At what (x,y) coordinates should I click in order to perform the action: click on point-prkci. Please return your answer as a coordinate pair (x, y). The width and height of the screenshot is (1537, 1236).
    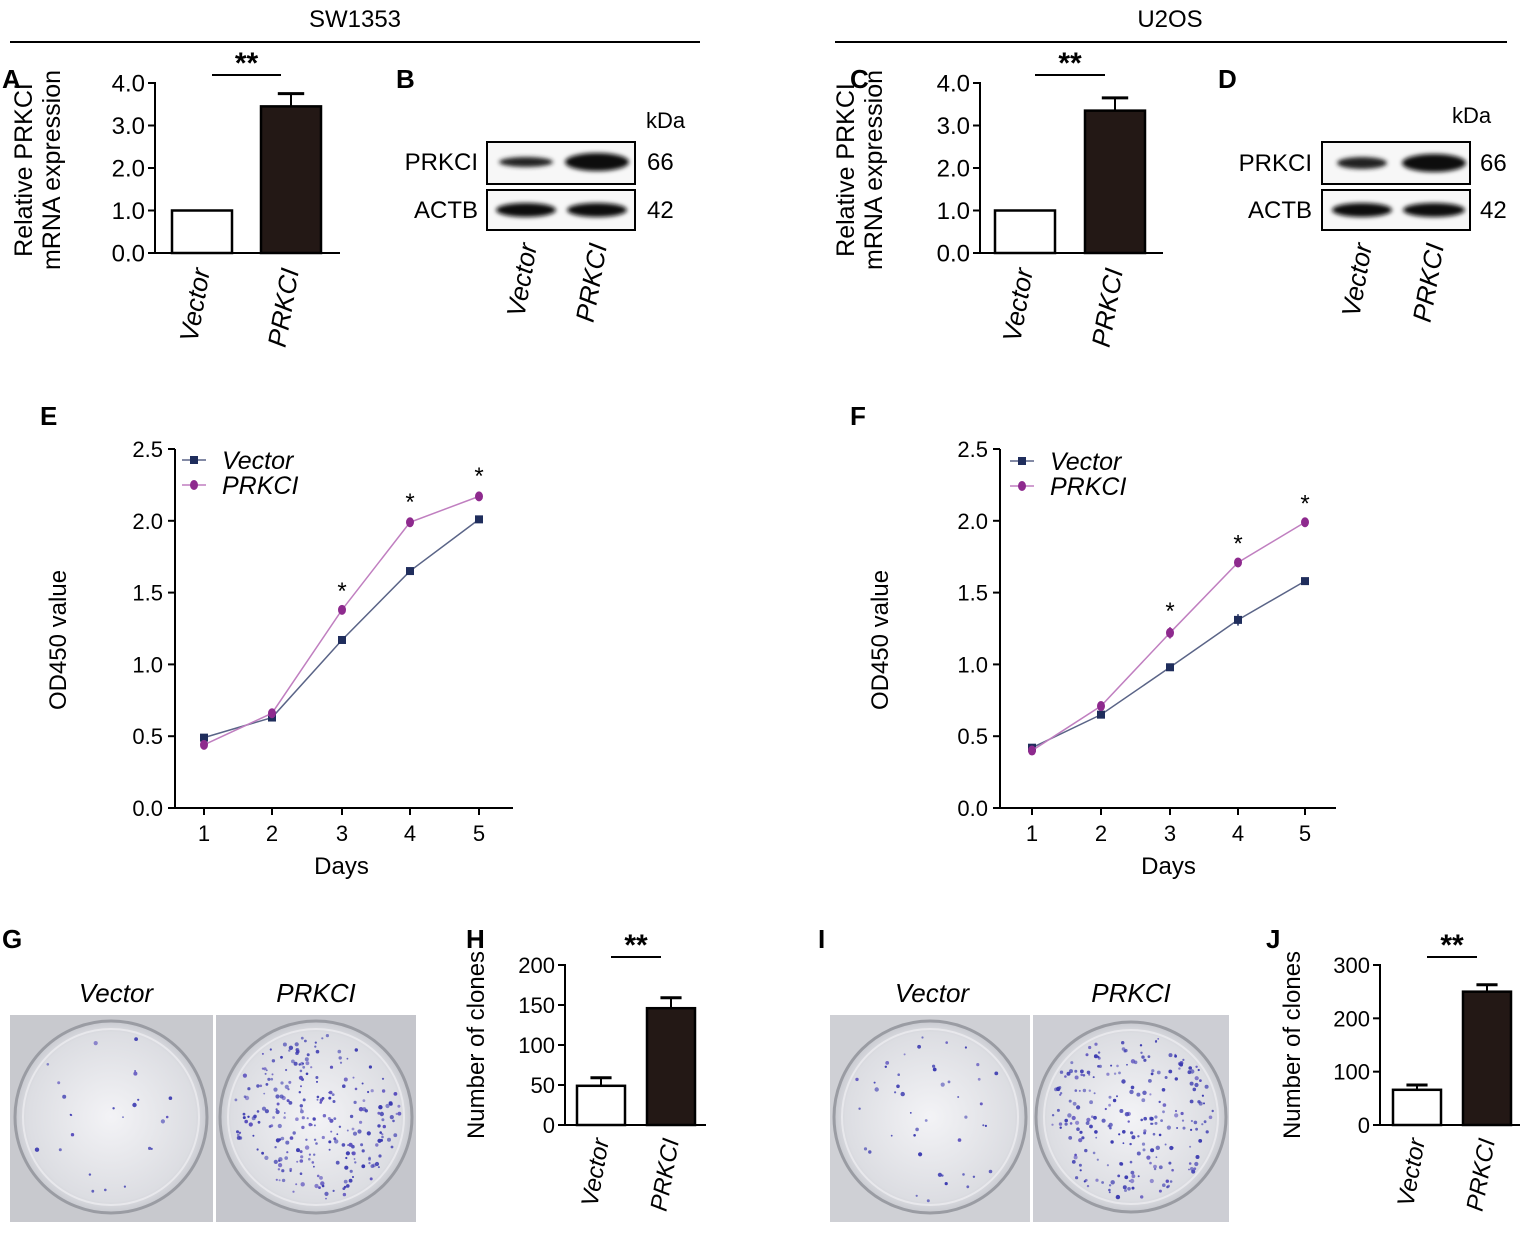
    Looking at the image, I should click on (410, 522).